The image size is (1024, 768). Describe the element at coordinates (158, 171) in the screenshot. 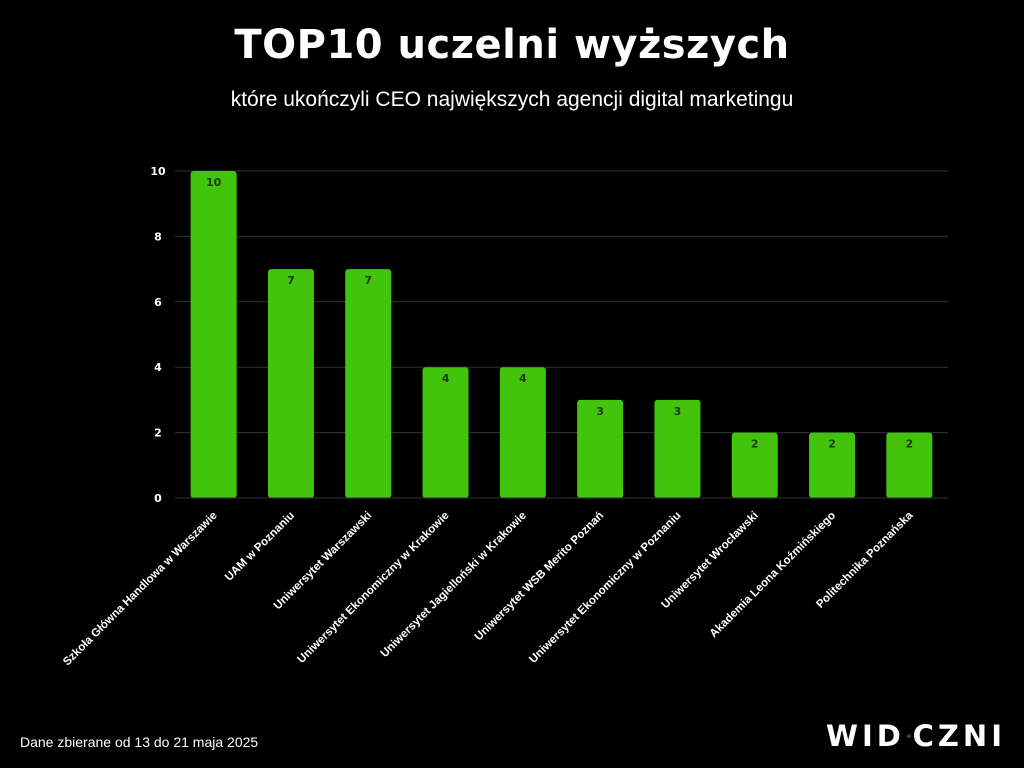

I see `y-tick-label: 10` at that location.